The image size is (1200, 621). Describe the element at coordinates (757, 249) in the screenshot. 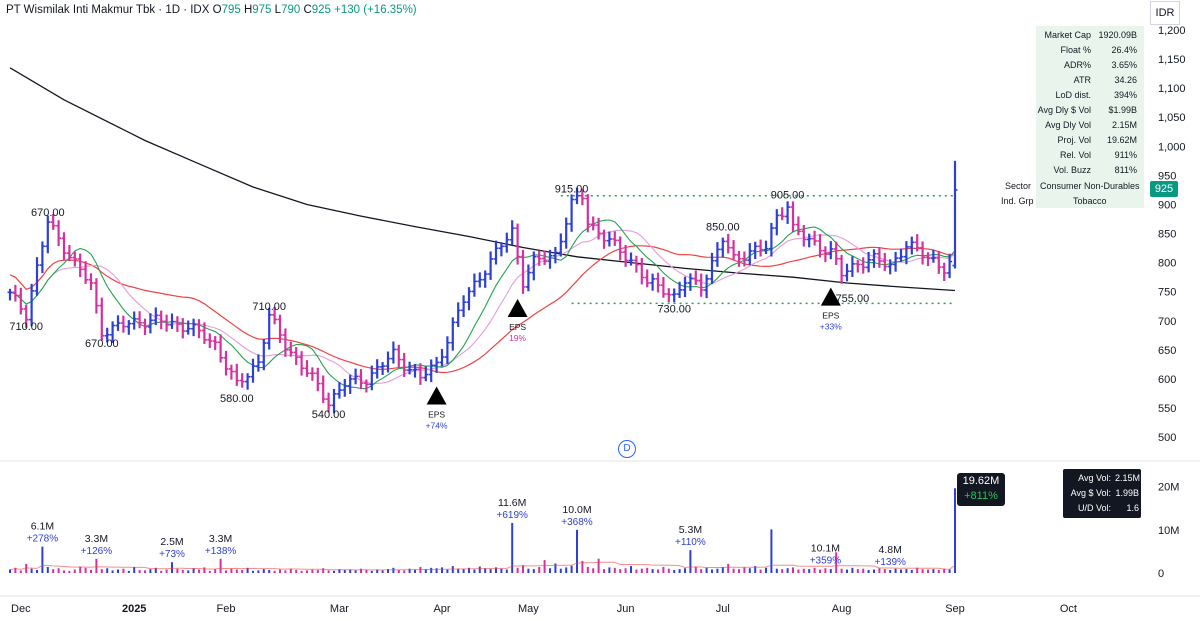

I see `support-resistance-levels` at that location.